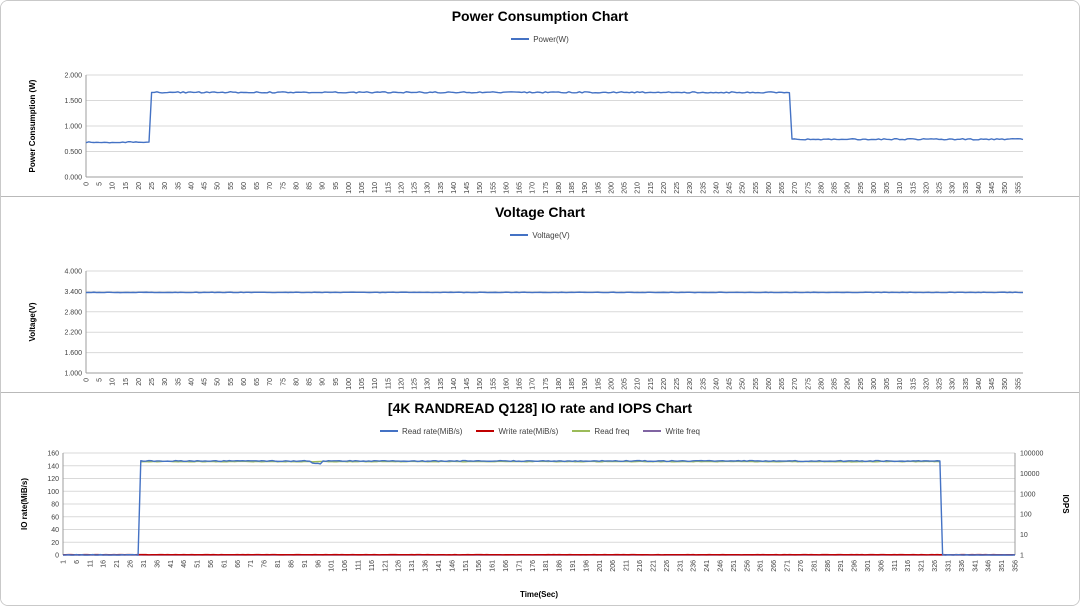 The width and height of the screenshot is (1080, 606). I want to click on x-tick-label: 15, so click(126, 186).